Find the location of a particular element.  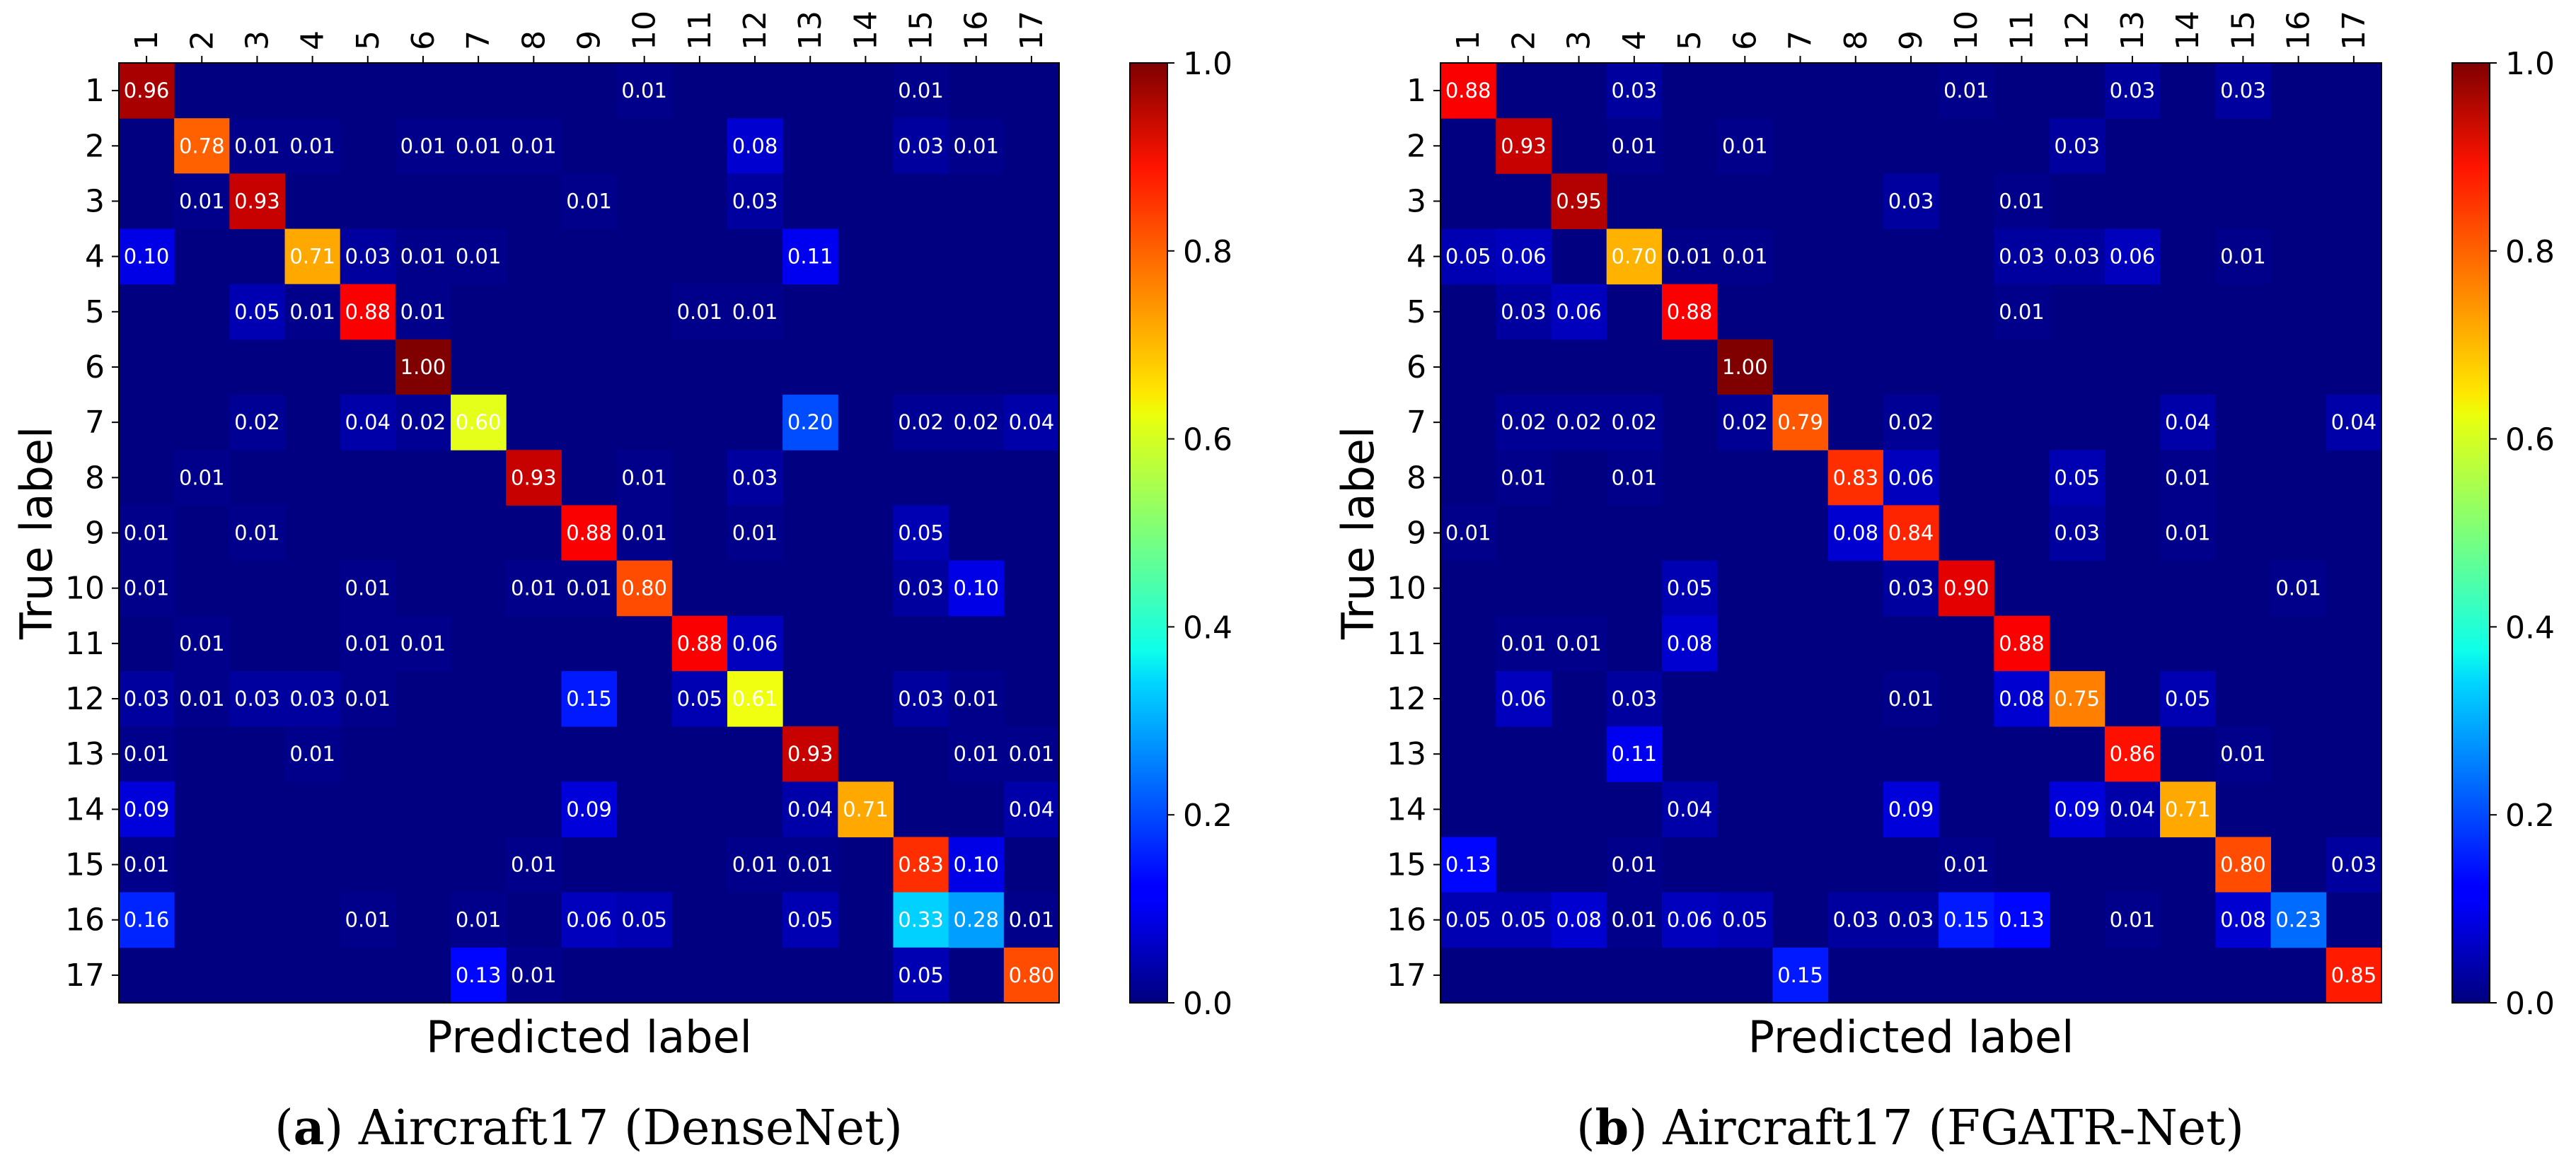

x-tick-label: 7 is located at coordinates (1801, 40).